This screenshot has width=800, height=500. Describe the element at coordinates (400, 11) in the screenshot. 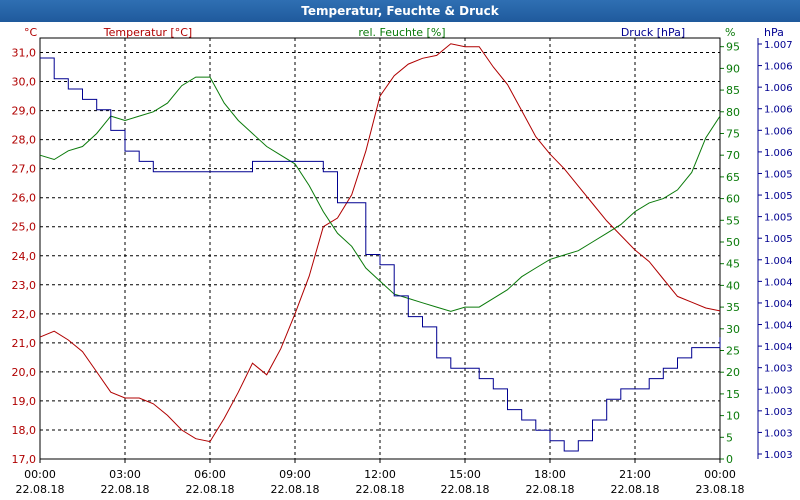

I see `window-title: Temperatur, Feuchte & Druck` at that location.